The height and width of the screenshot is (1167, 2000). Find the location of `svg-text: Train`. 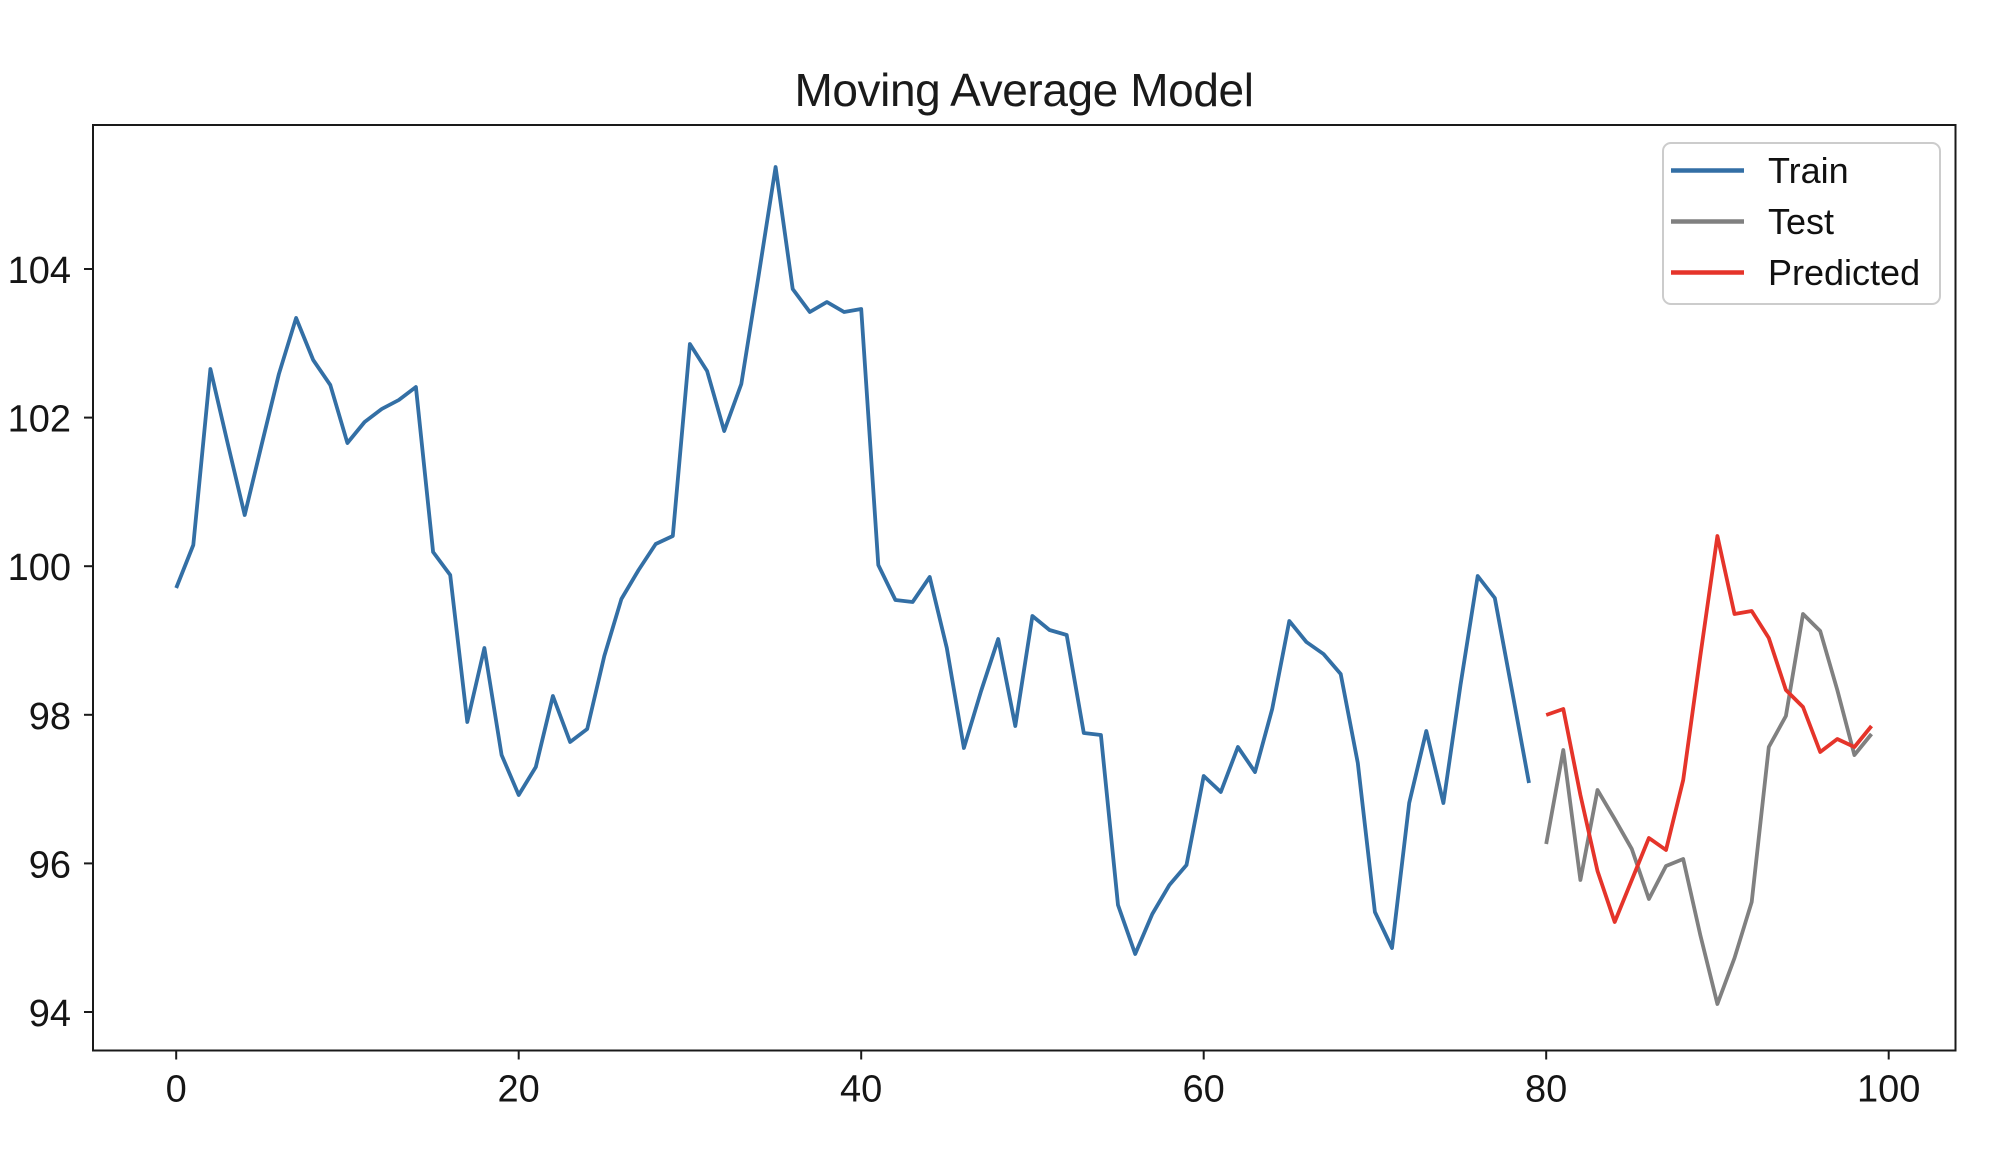

svg-text: Train is located at coordinates (1808, 170).